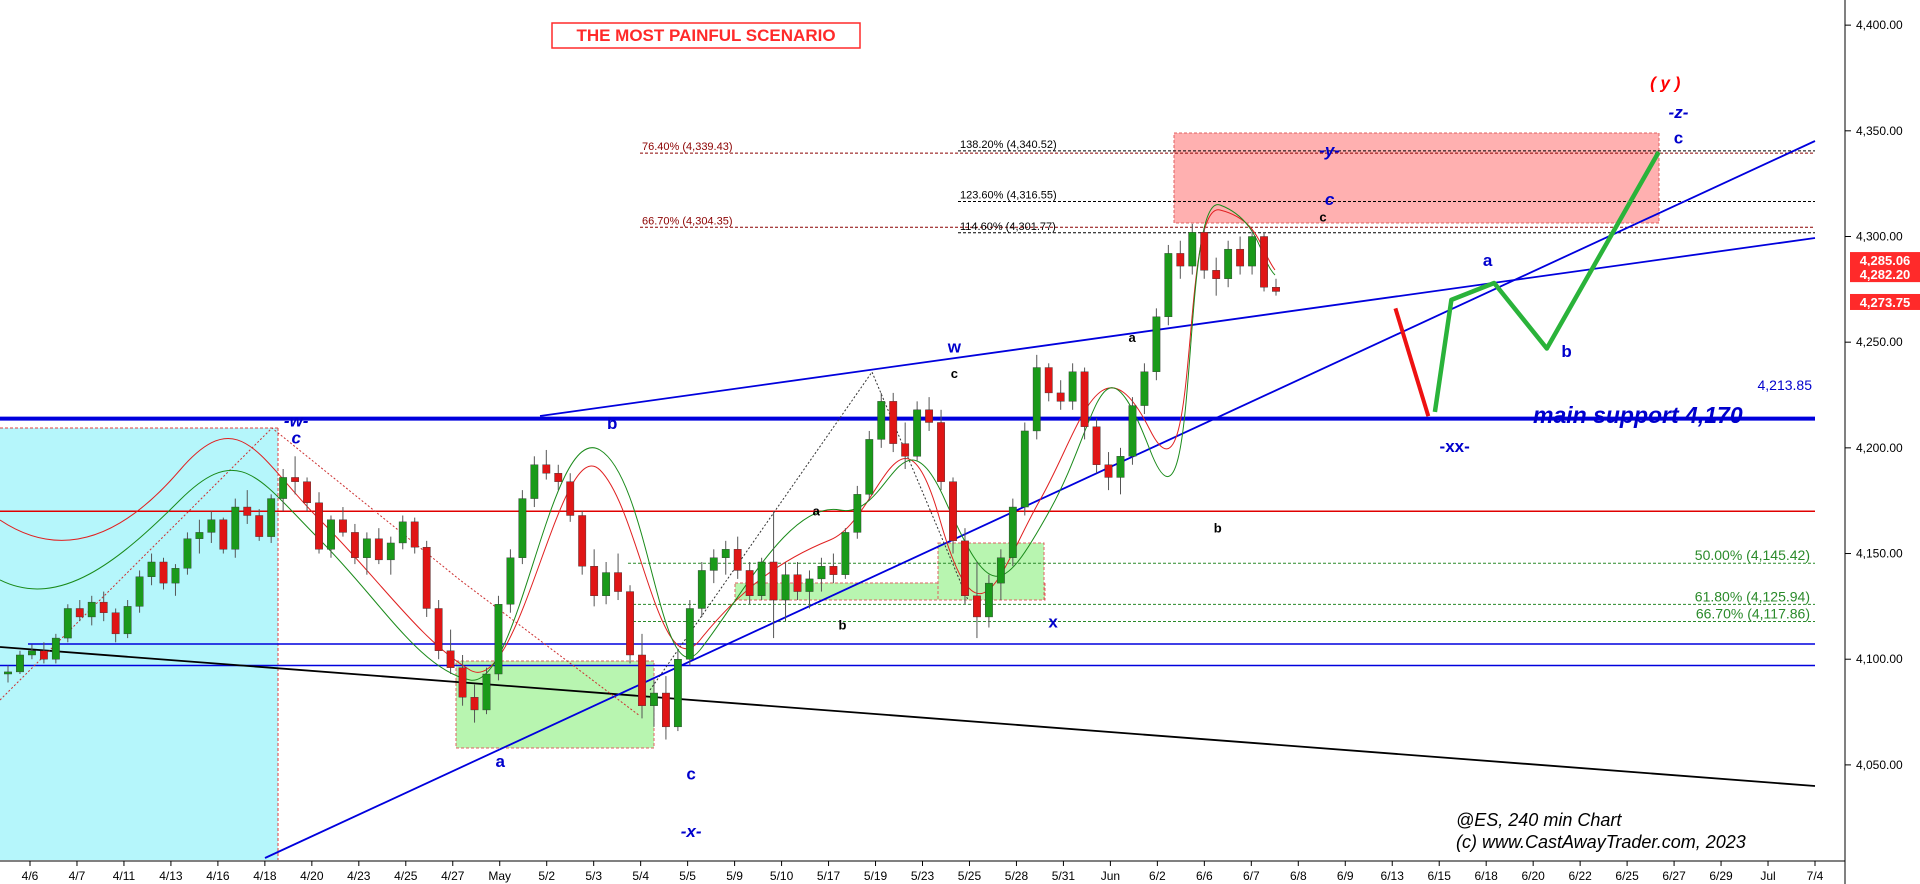  What do you see at coordinates (1329, 150) in the screenshot?
I see `wave-label: -y-` at bounding box center [1329, 150].